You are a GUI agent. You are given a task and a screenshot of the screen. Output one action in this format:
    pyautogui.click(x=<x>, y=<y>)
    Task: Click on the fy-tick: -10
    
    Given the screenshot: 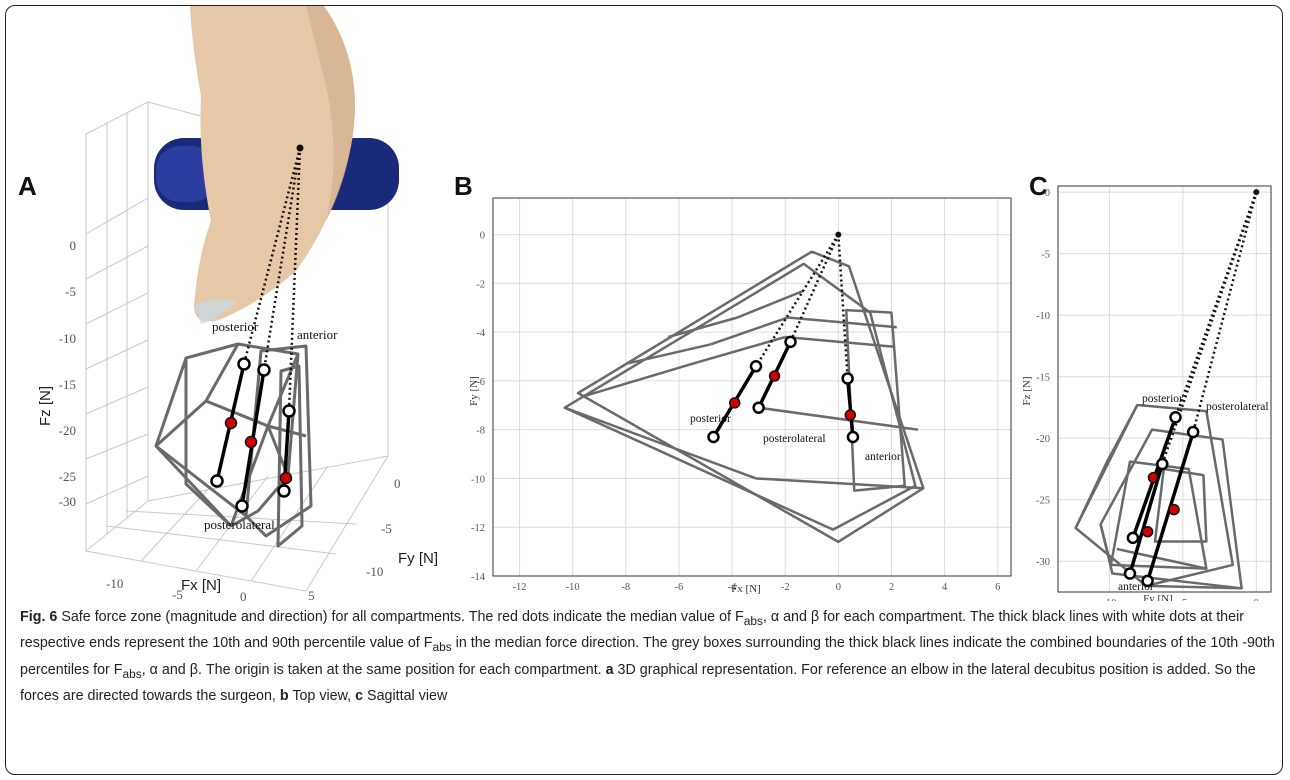 What is the action you would take?
    pyautogui.click(x=374, y=571)
    